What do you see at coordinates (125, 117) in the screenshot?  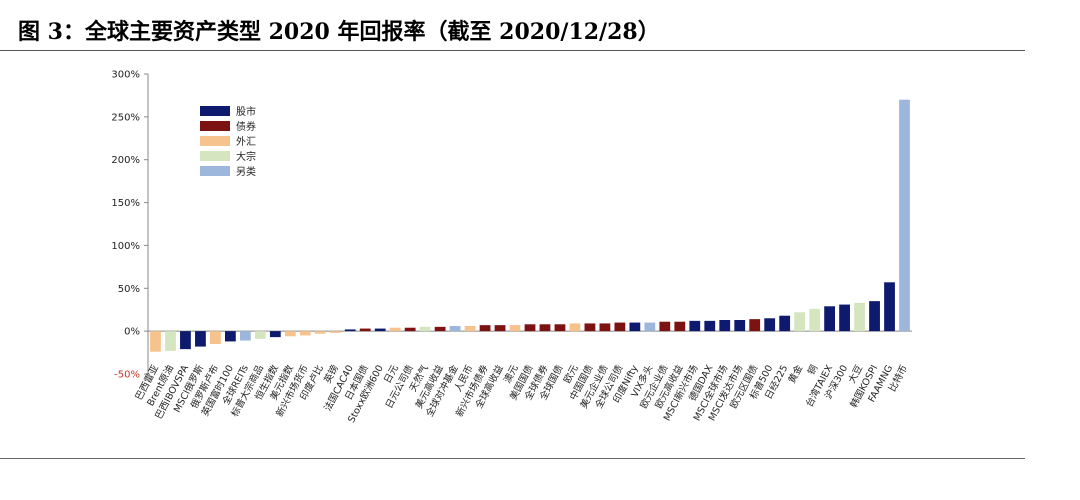 I see `y-tick-label: 250%` at bounding box center [125, 117].